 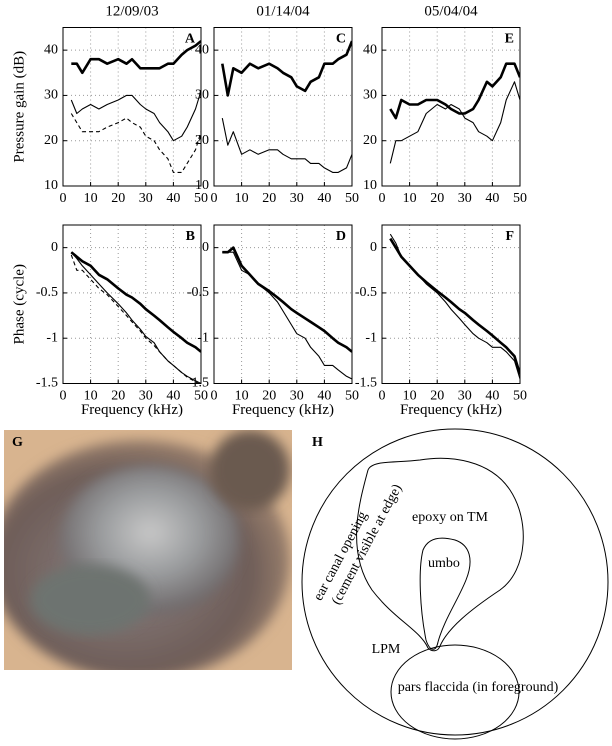 What do you see at coordinates (509, 236) in the screenshot?
I see `panel-label: F` at bounding box center [509, 236].